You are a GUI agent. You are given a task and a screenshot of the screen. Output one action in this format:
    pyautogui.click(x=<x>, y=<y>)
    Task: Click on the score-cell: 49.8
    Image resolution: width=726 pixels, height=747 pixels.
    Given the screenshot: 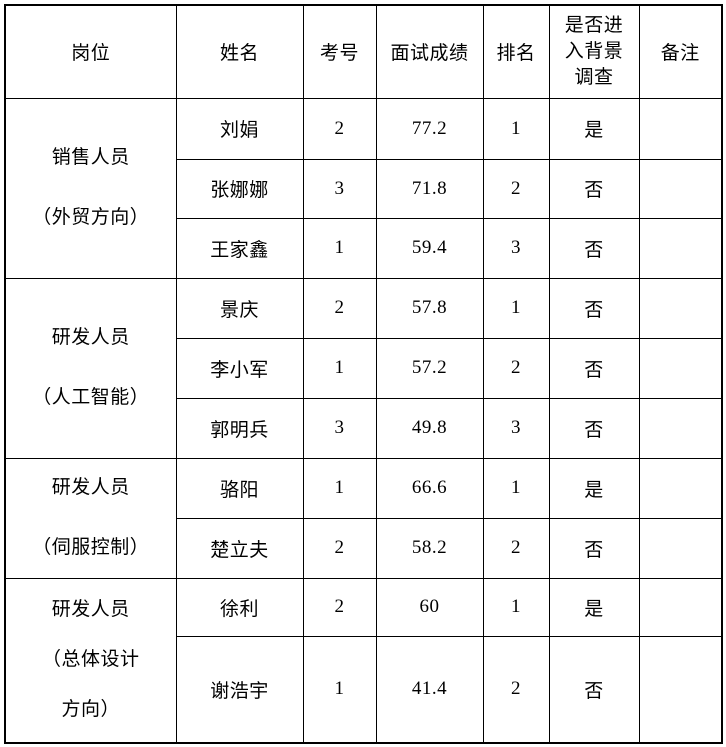 What is the action you would take?
    pyautogui.click(x=429, y=428)
    